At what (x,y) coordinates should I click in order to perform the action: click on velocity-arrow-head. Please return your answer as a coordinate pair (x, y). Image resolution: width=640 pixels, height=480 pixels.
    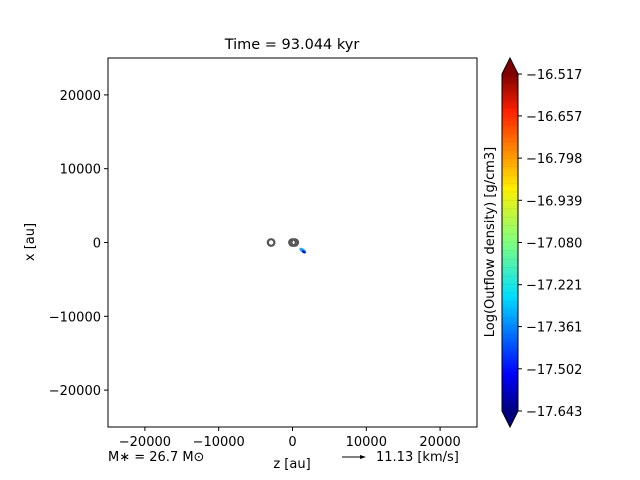
    Looking at the image, I should click on (363, 457).